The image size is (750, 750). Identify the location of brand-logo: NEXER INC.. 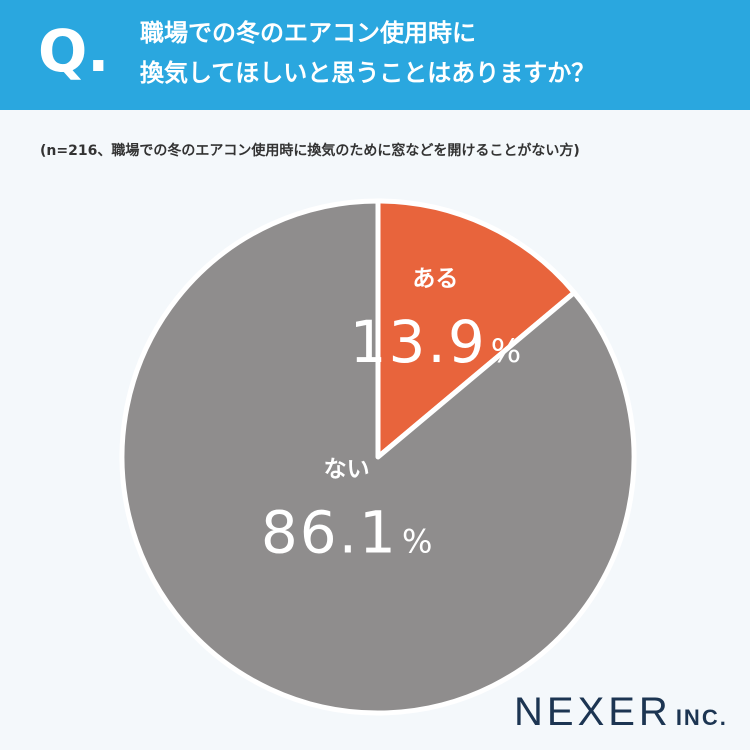
(621, 712).